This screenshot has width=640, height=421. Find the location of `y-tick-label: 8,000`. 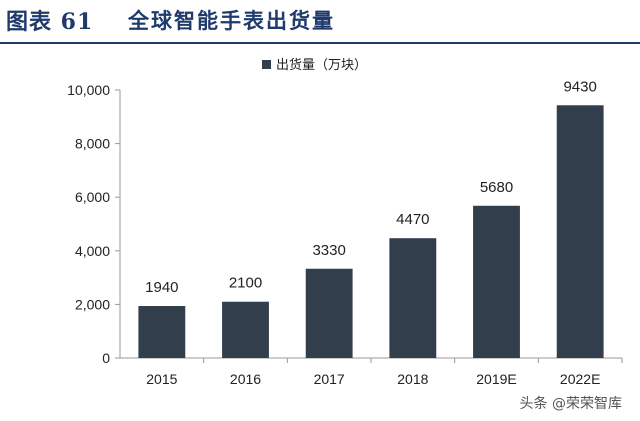

y-tick-label: 8,000 is located at coordinates (92, 144).